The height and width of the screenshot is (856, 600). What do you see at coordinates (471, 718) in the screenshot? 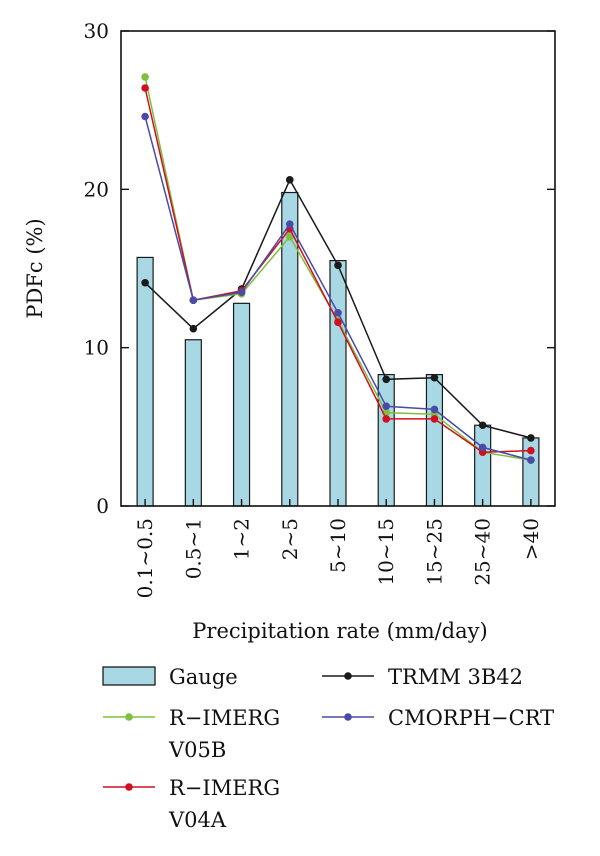
I see `legend-label: CMORPH−CRT` at bounding box center [471, 718].